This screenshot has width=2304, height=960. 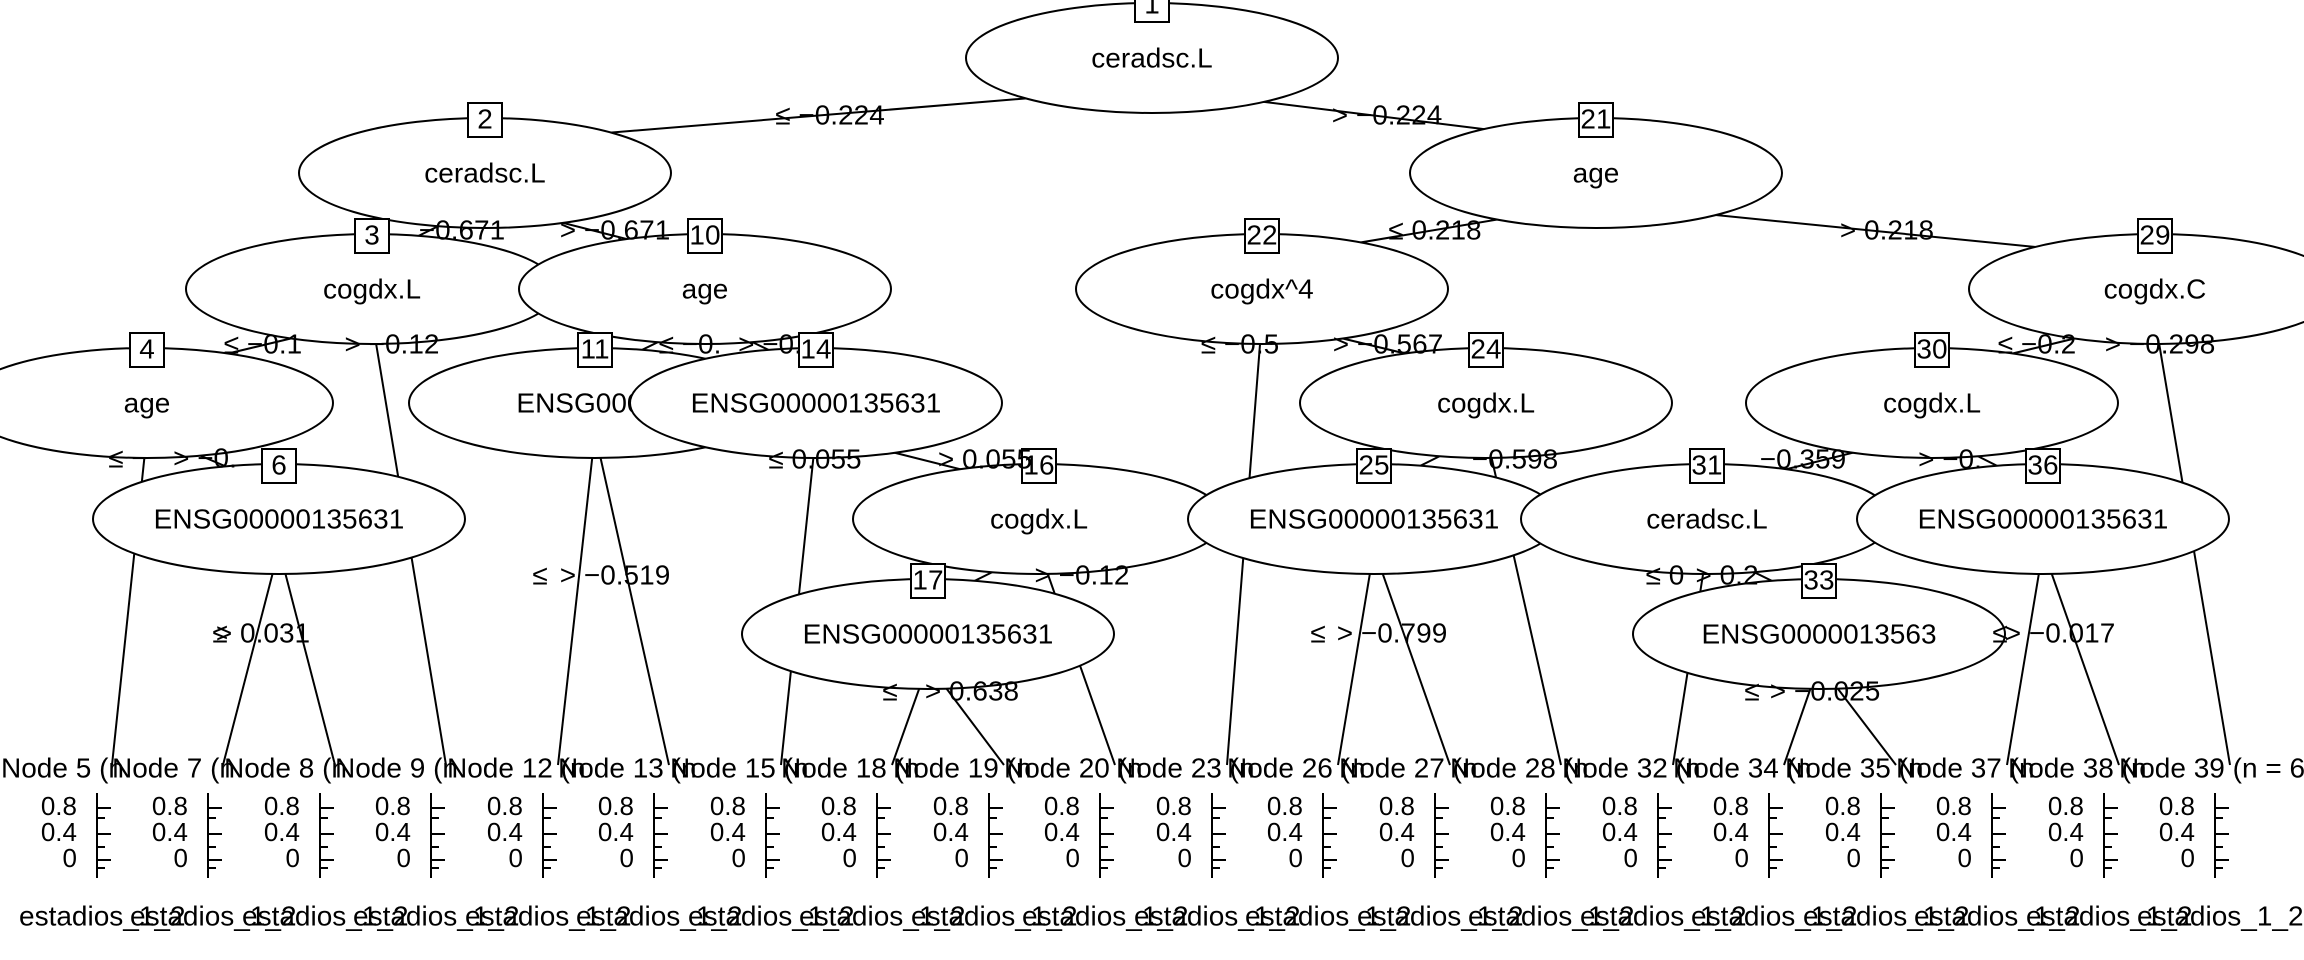 I want to click on node-id: 14, so click(x=815, y=348).